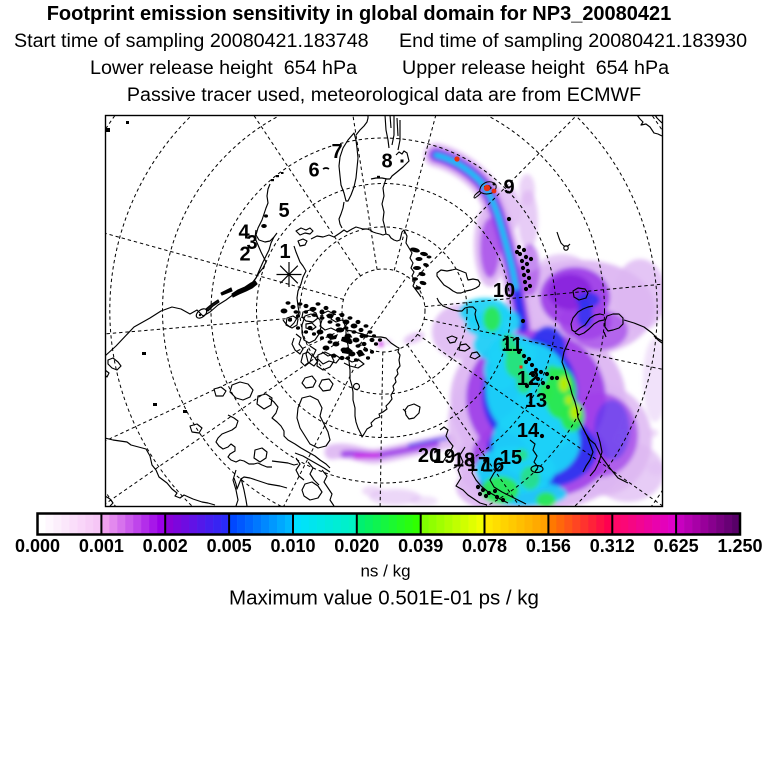 The width and height of the screenshot is (768, 768). Describe the element at coordinates (478, 465) in the screenshot. I see `svg-text: 17` at that location.